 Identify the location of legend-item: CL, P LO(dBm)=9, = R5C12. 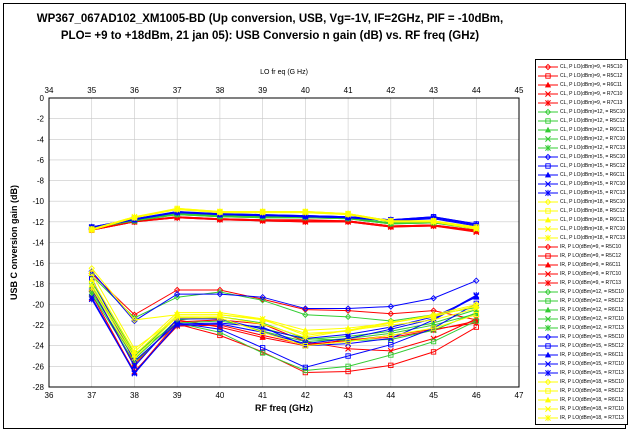
(582, 76).